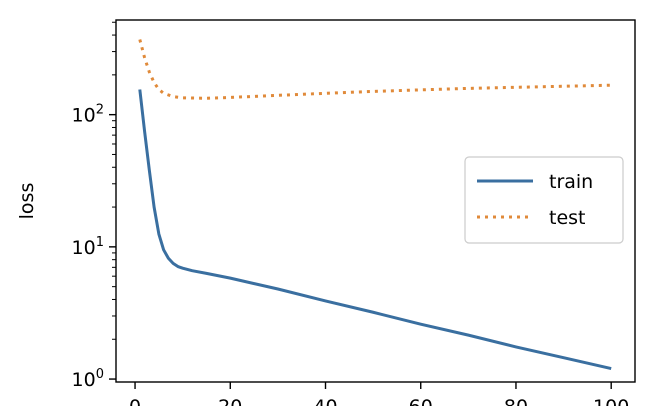 This screenshot has height=406, width=670. What do you see at coordinates (516, 401) in the screenshot?
I see `x-tick-label: 80` at bounding box center [516, 401].